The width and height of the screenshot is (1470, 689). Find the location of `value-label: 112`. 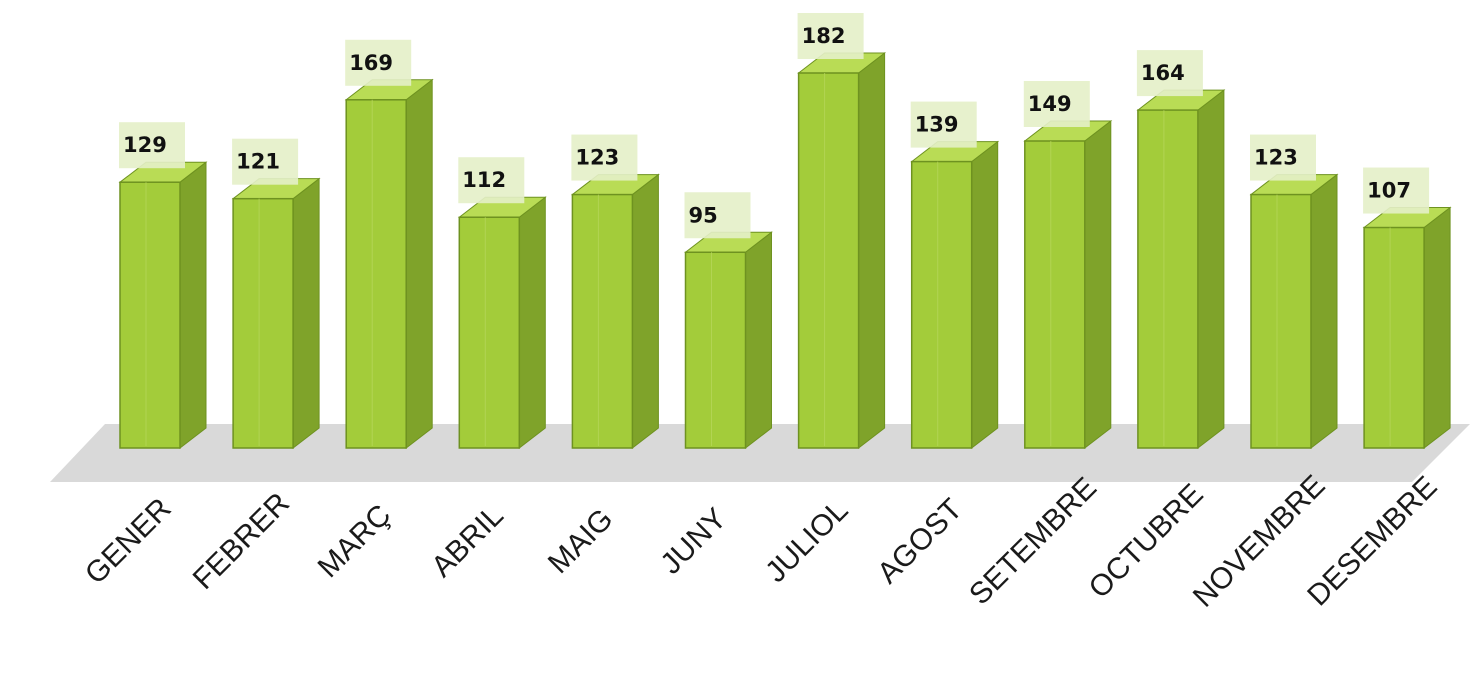

value-label: 112 is located at coordinates (484, 180).